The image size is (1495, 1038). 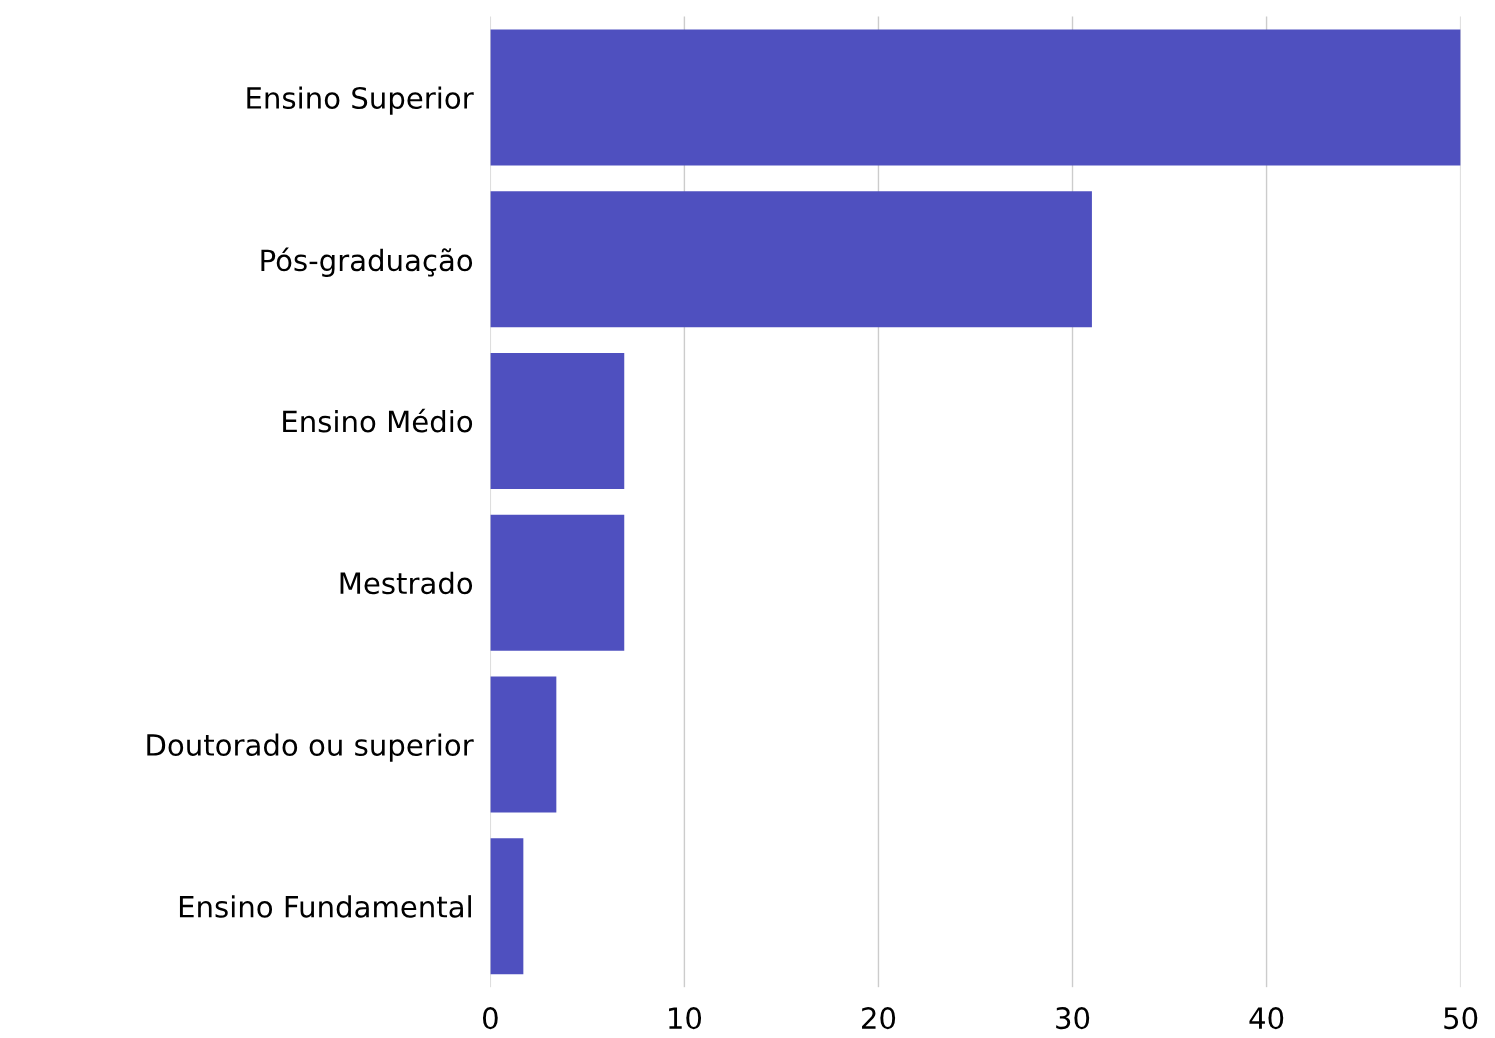 I want to click on x-tick-label: 30, so click(x=1073, y=1018).